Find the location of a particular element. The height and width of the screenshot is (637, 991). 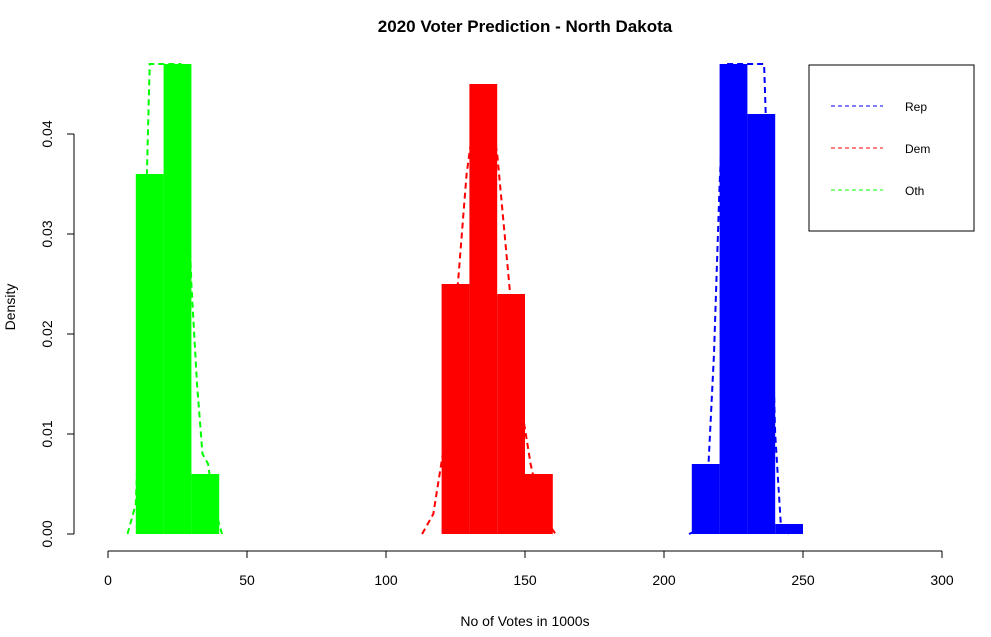

y-tick-label: 0.03 is located at coordinates (47, 233).